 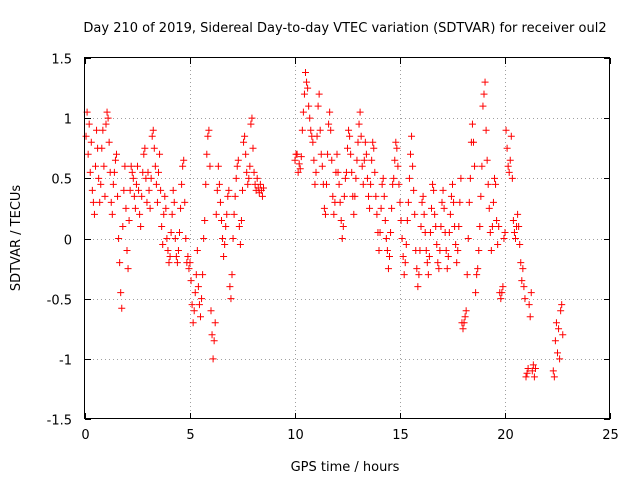 What do you see at coordinates (400, 435) in the screenshot?
I see `x-tick-label: 15` at bounding box center [400, 435].